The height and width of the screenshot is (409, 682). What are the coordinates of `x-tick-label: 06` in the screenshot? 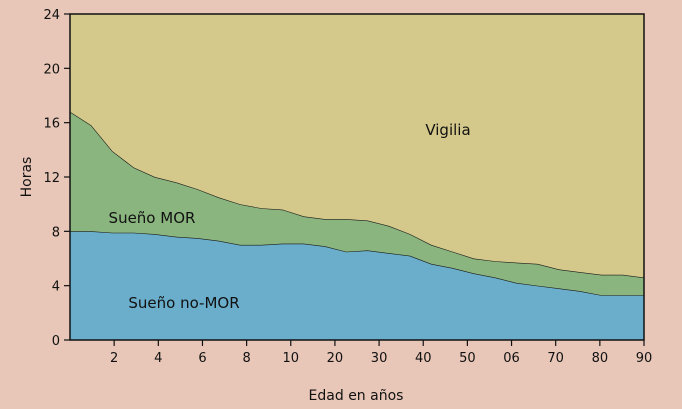 It's located at (511, 358).